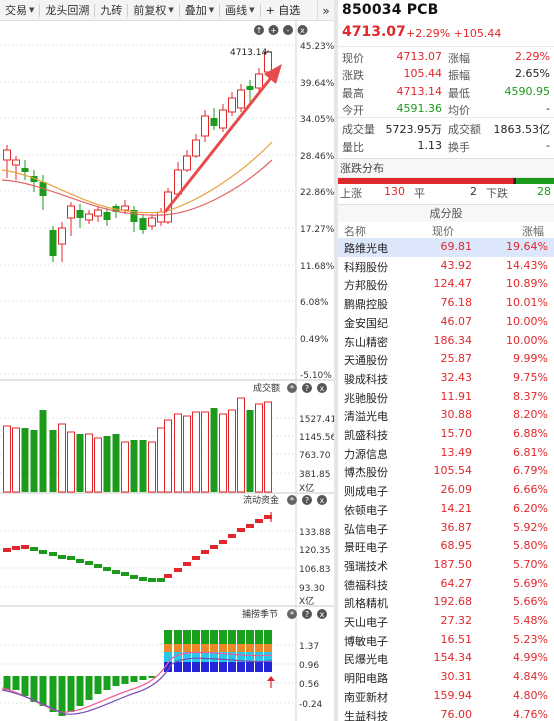 This screenshot has height=721, width=554. I want to click on component-row: 科翔股份 43.92 14.43%, so click(446, 266).